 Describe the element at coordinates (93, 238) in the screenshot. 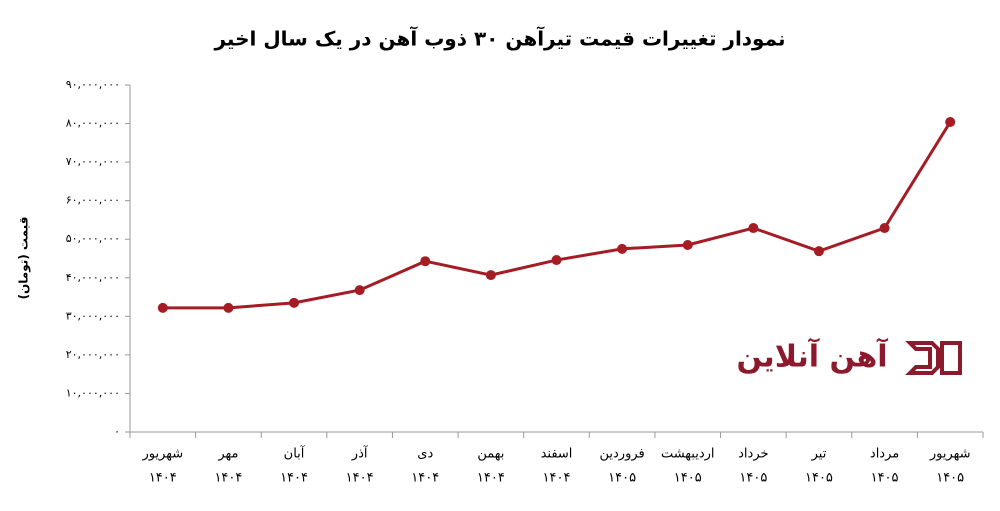

I see `y-tick-label: ۵۰,۰۰۰,۰۰۰` at that location.